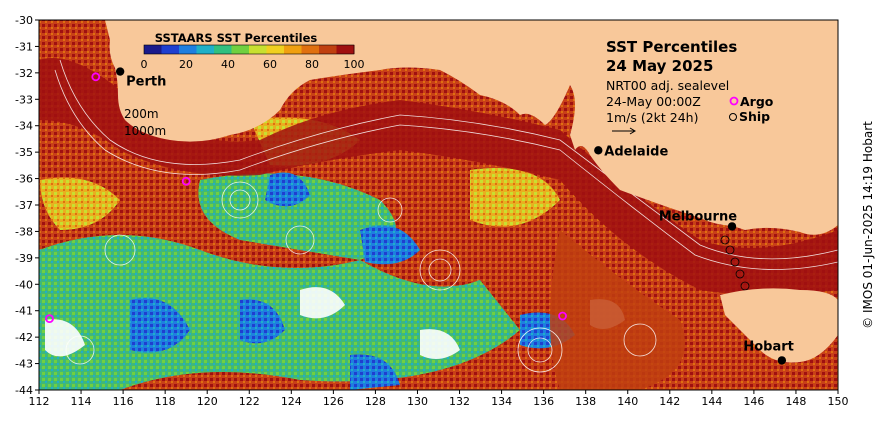 Image resolution: width=880 pixels, height=425 pixels. I want to click on lat-tick-label: -36, so click(24, 179).